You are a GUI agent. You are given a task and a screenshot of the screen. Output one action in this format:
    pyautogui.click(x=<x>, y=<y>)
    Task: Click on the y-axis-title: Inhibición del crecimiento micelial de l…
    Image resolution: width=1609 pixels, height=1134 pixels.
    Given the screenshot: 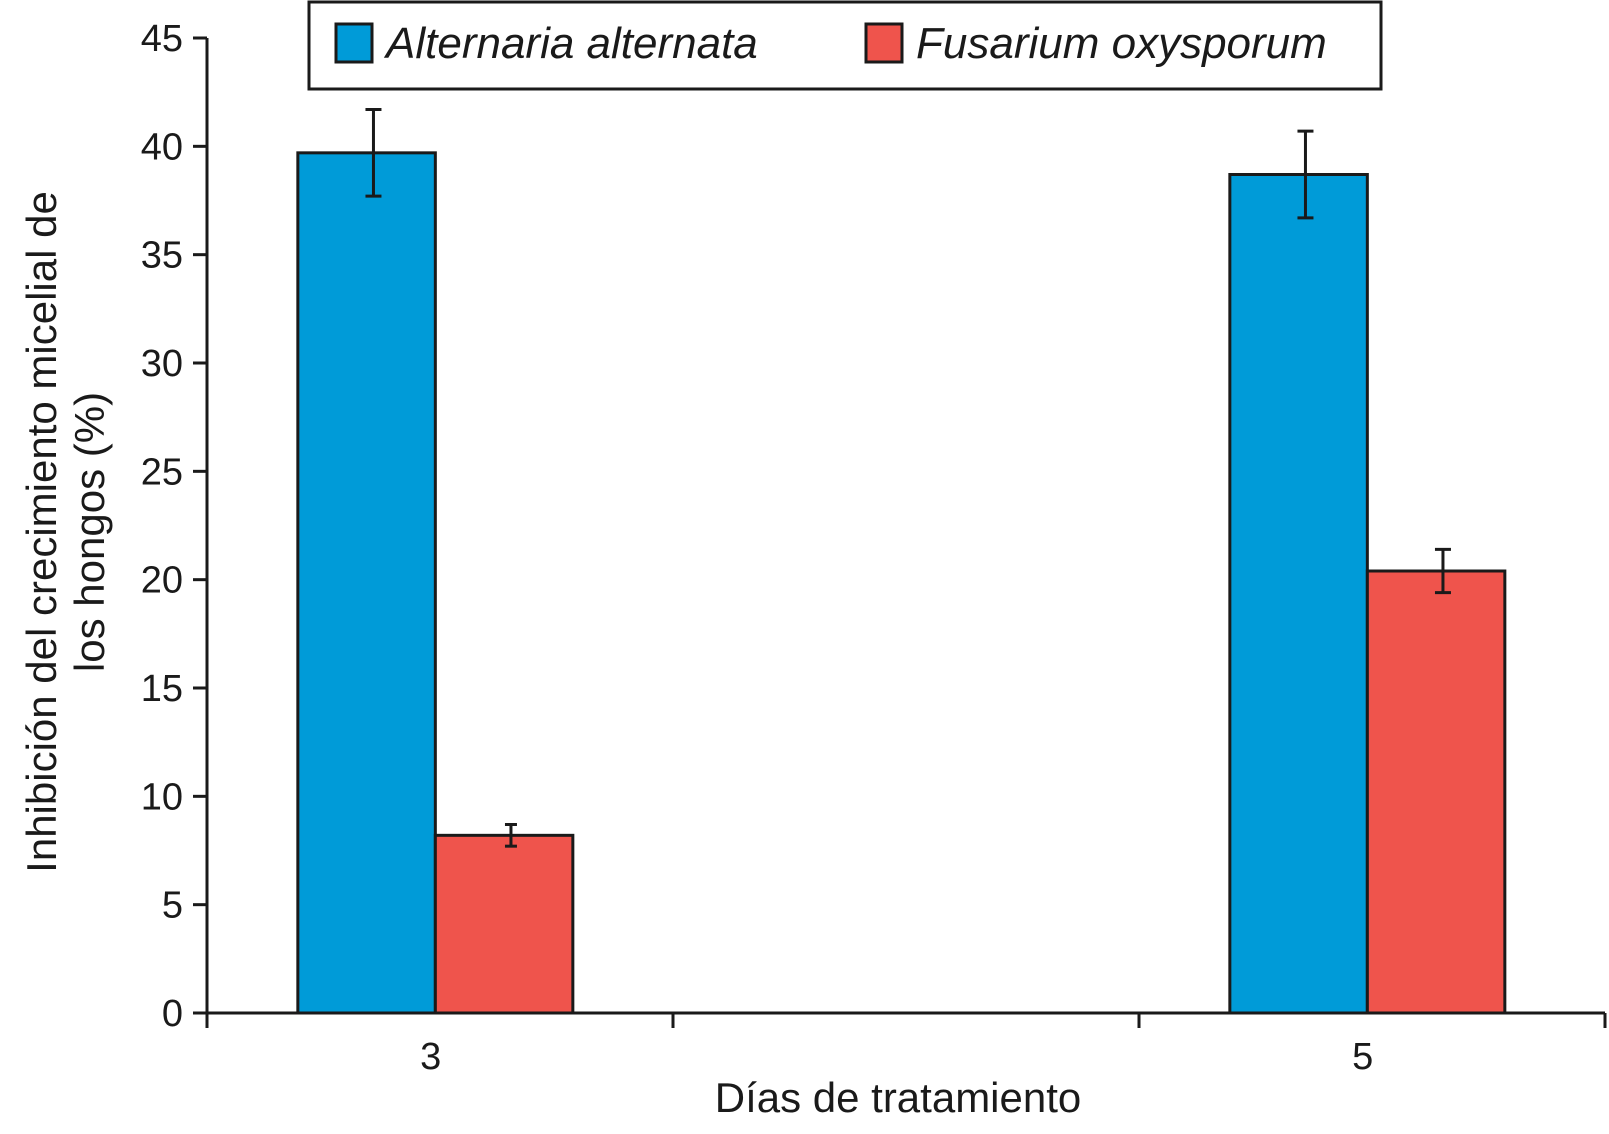 What is the action you would take?
    pyautogui.click(x=65, y=532)
    